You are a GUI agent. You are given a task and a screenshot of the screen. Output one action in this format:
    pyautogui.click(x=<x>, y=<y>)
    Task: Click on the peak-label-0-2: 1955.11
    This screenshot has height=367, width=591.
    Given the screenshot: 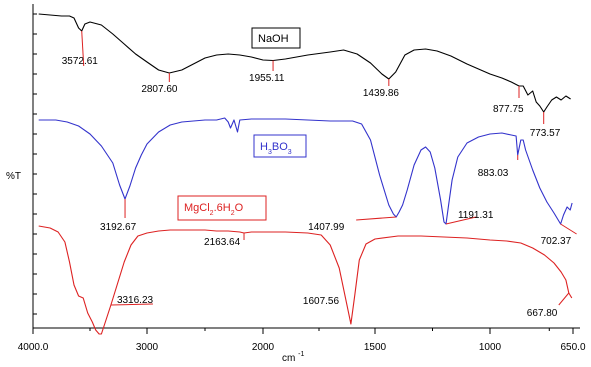 What is the action you would take?
    pyautogui.click(x=267, y=78)
    